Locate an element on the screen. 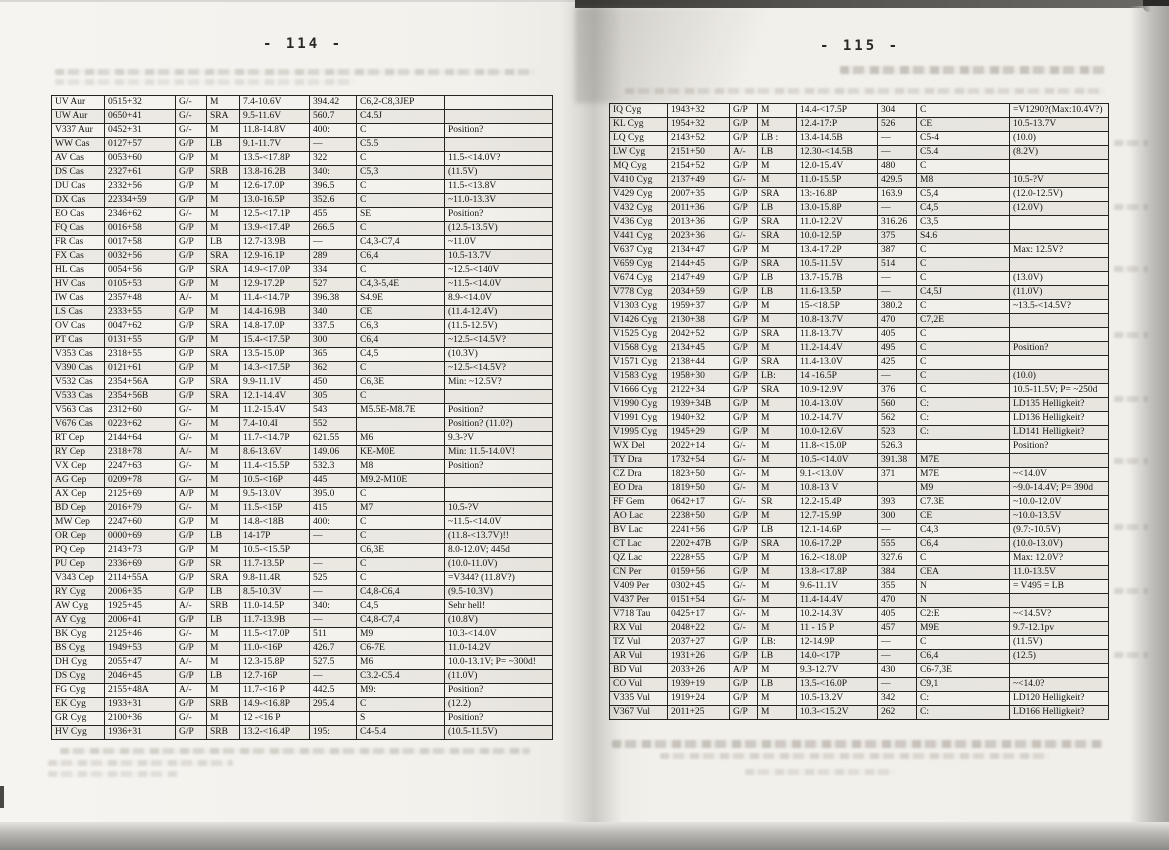  table-cell: MW Cep is located at coordinates (78, 522).